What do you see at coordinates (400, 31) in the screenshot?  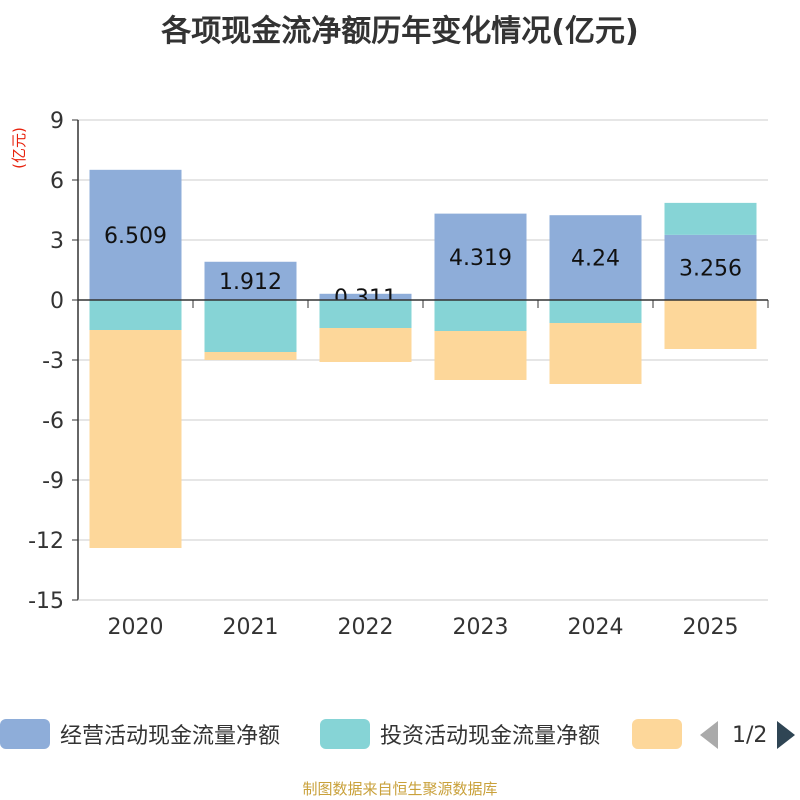 I see `chart-title: 各项现金流净额历年变化情况(亿元)` at bounding box center [400, 31].